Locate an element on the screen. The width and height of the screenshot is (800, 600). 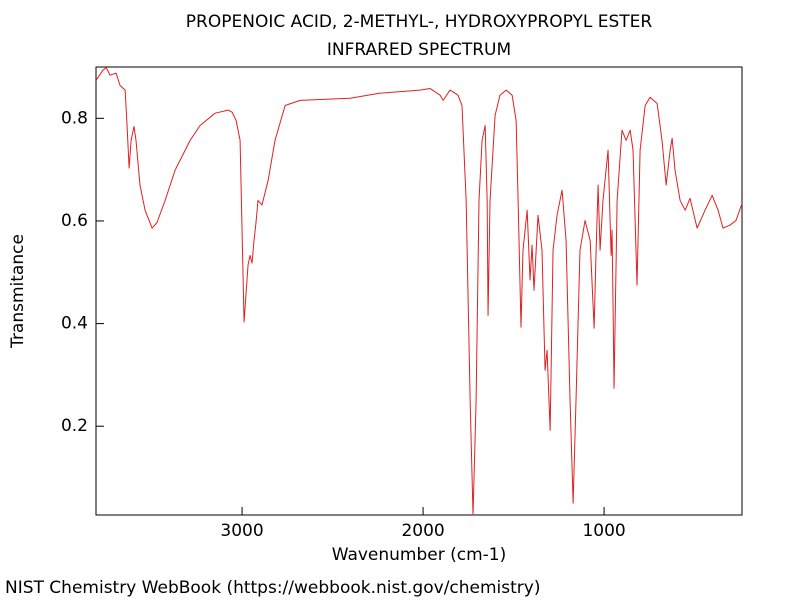
y-axis-label: Transmitance is located at coordinates (18, 291).